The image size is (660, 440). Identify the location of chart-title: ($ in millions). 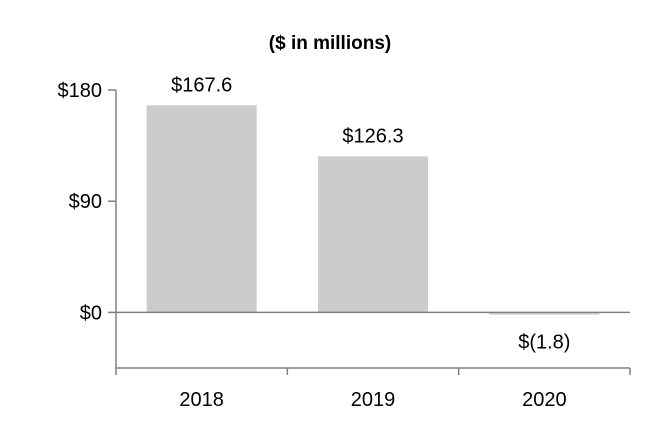
(330, 43).